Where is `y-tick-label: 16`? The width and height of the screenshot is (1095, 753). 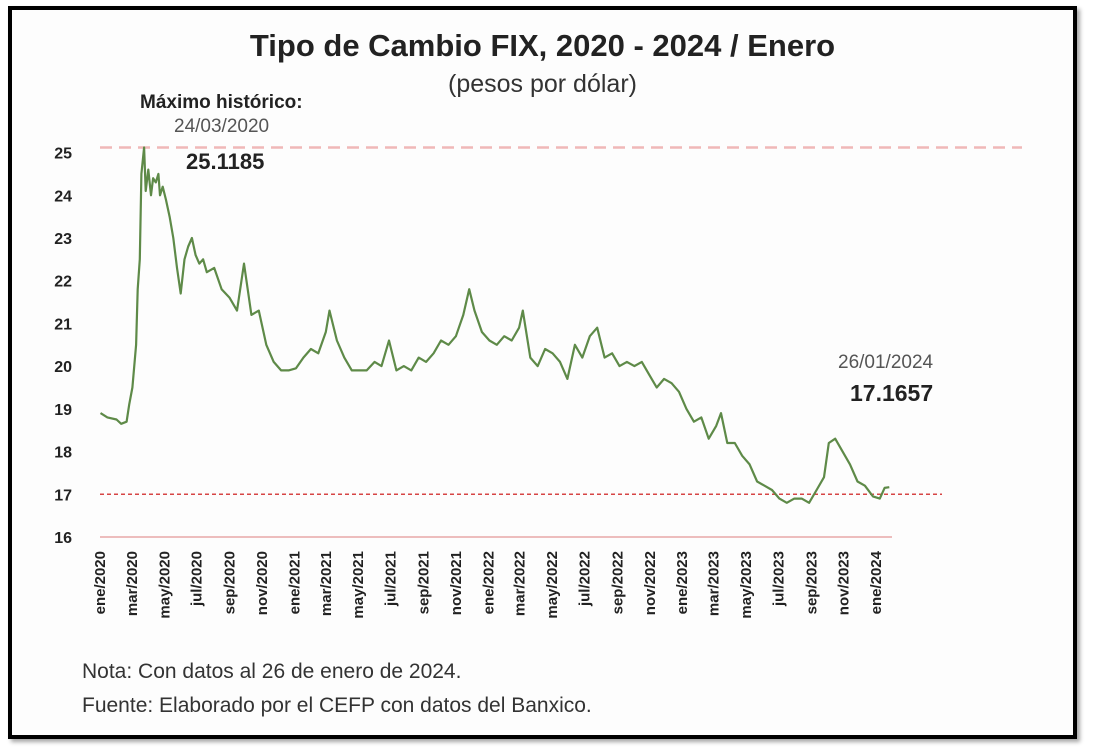 y-tick-label: 16 is located at coordinates (63, 538).